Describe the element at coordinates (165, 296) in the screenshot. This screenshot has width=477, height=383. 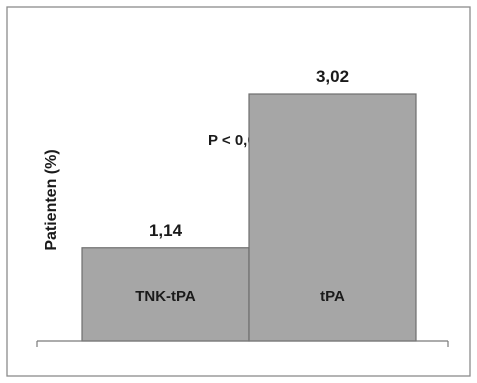
I see `category-label-tnk-tpa: TNK-tPA` at that location.